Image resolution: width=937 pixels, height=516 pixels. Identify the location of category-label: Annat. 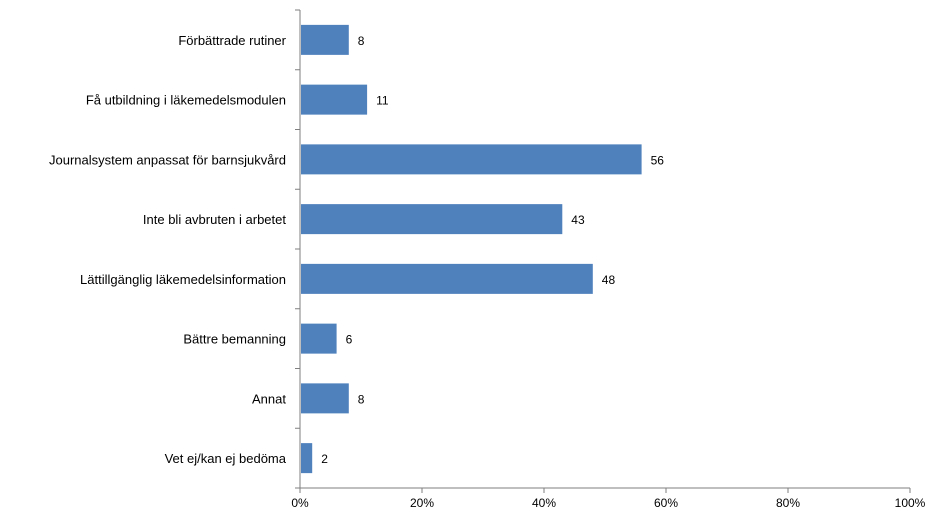
(269, 398).